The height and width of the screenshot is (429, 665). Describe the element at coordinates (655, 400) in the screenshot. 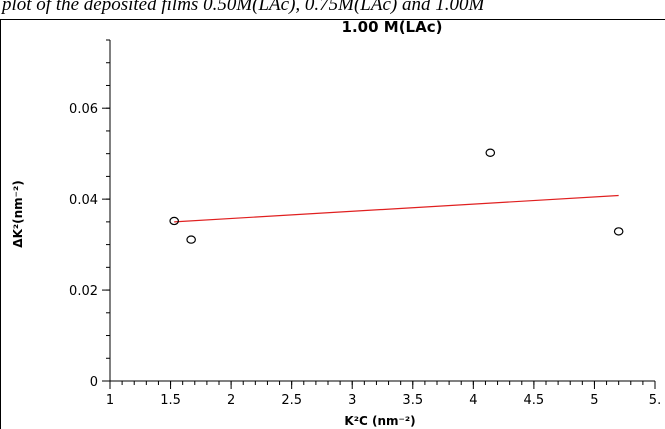

I see `x-tick-label: 5.` at that location.